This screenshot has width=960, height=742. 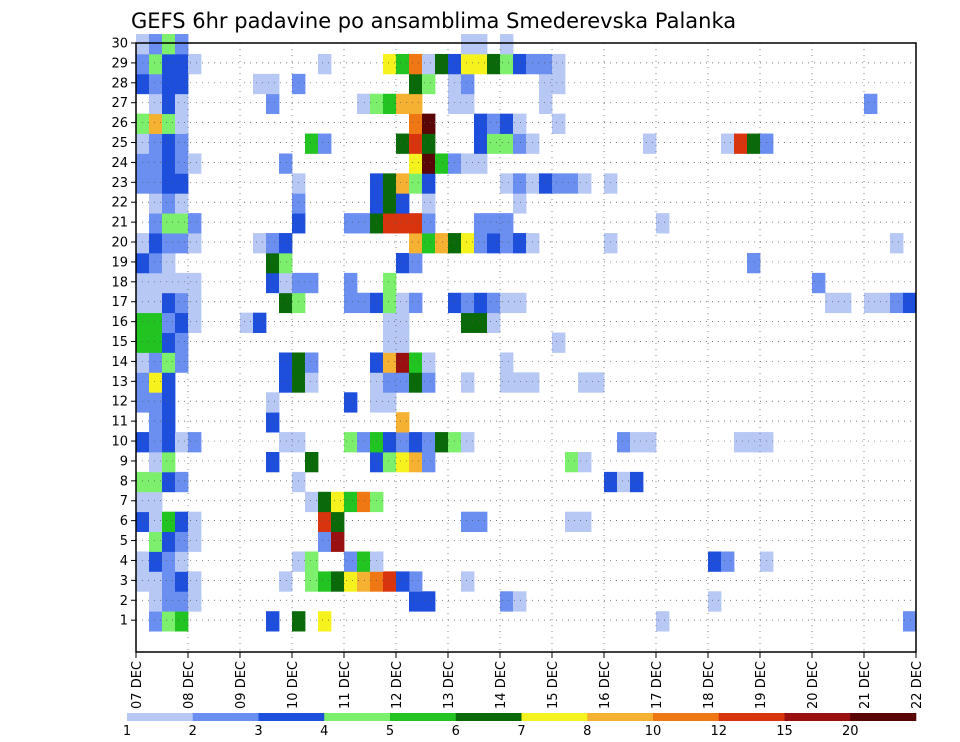 What do you see at coordinates (119, 302) in the screenshot?
I see `y-tick-label: 17` at bounding box center [119, 302].